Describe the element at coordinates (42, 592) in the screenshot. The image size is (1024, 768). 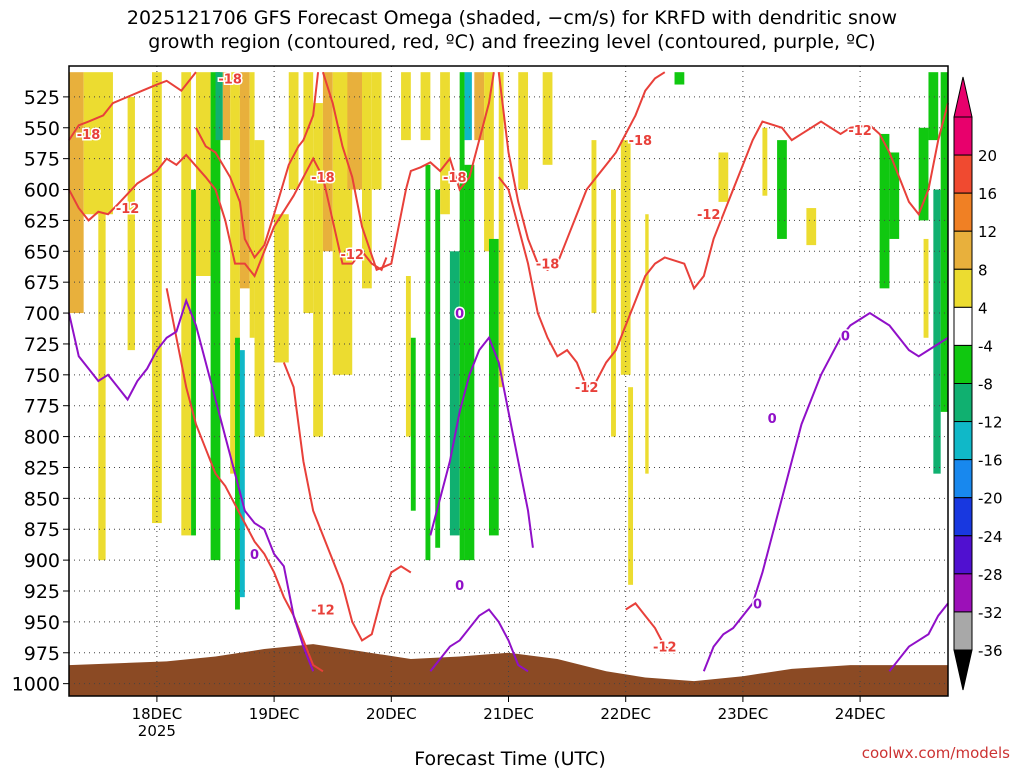
I see `y-tick-label: 925` at that location.